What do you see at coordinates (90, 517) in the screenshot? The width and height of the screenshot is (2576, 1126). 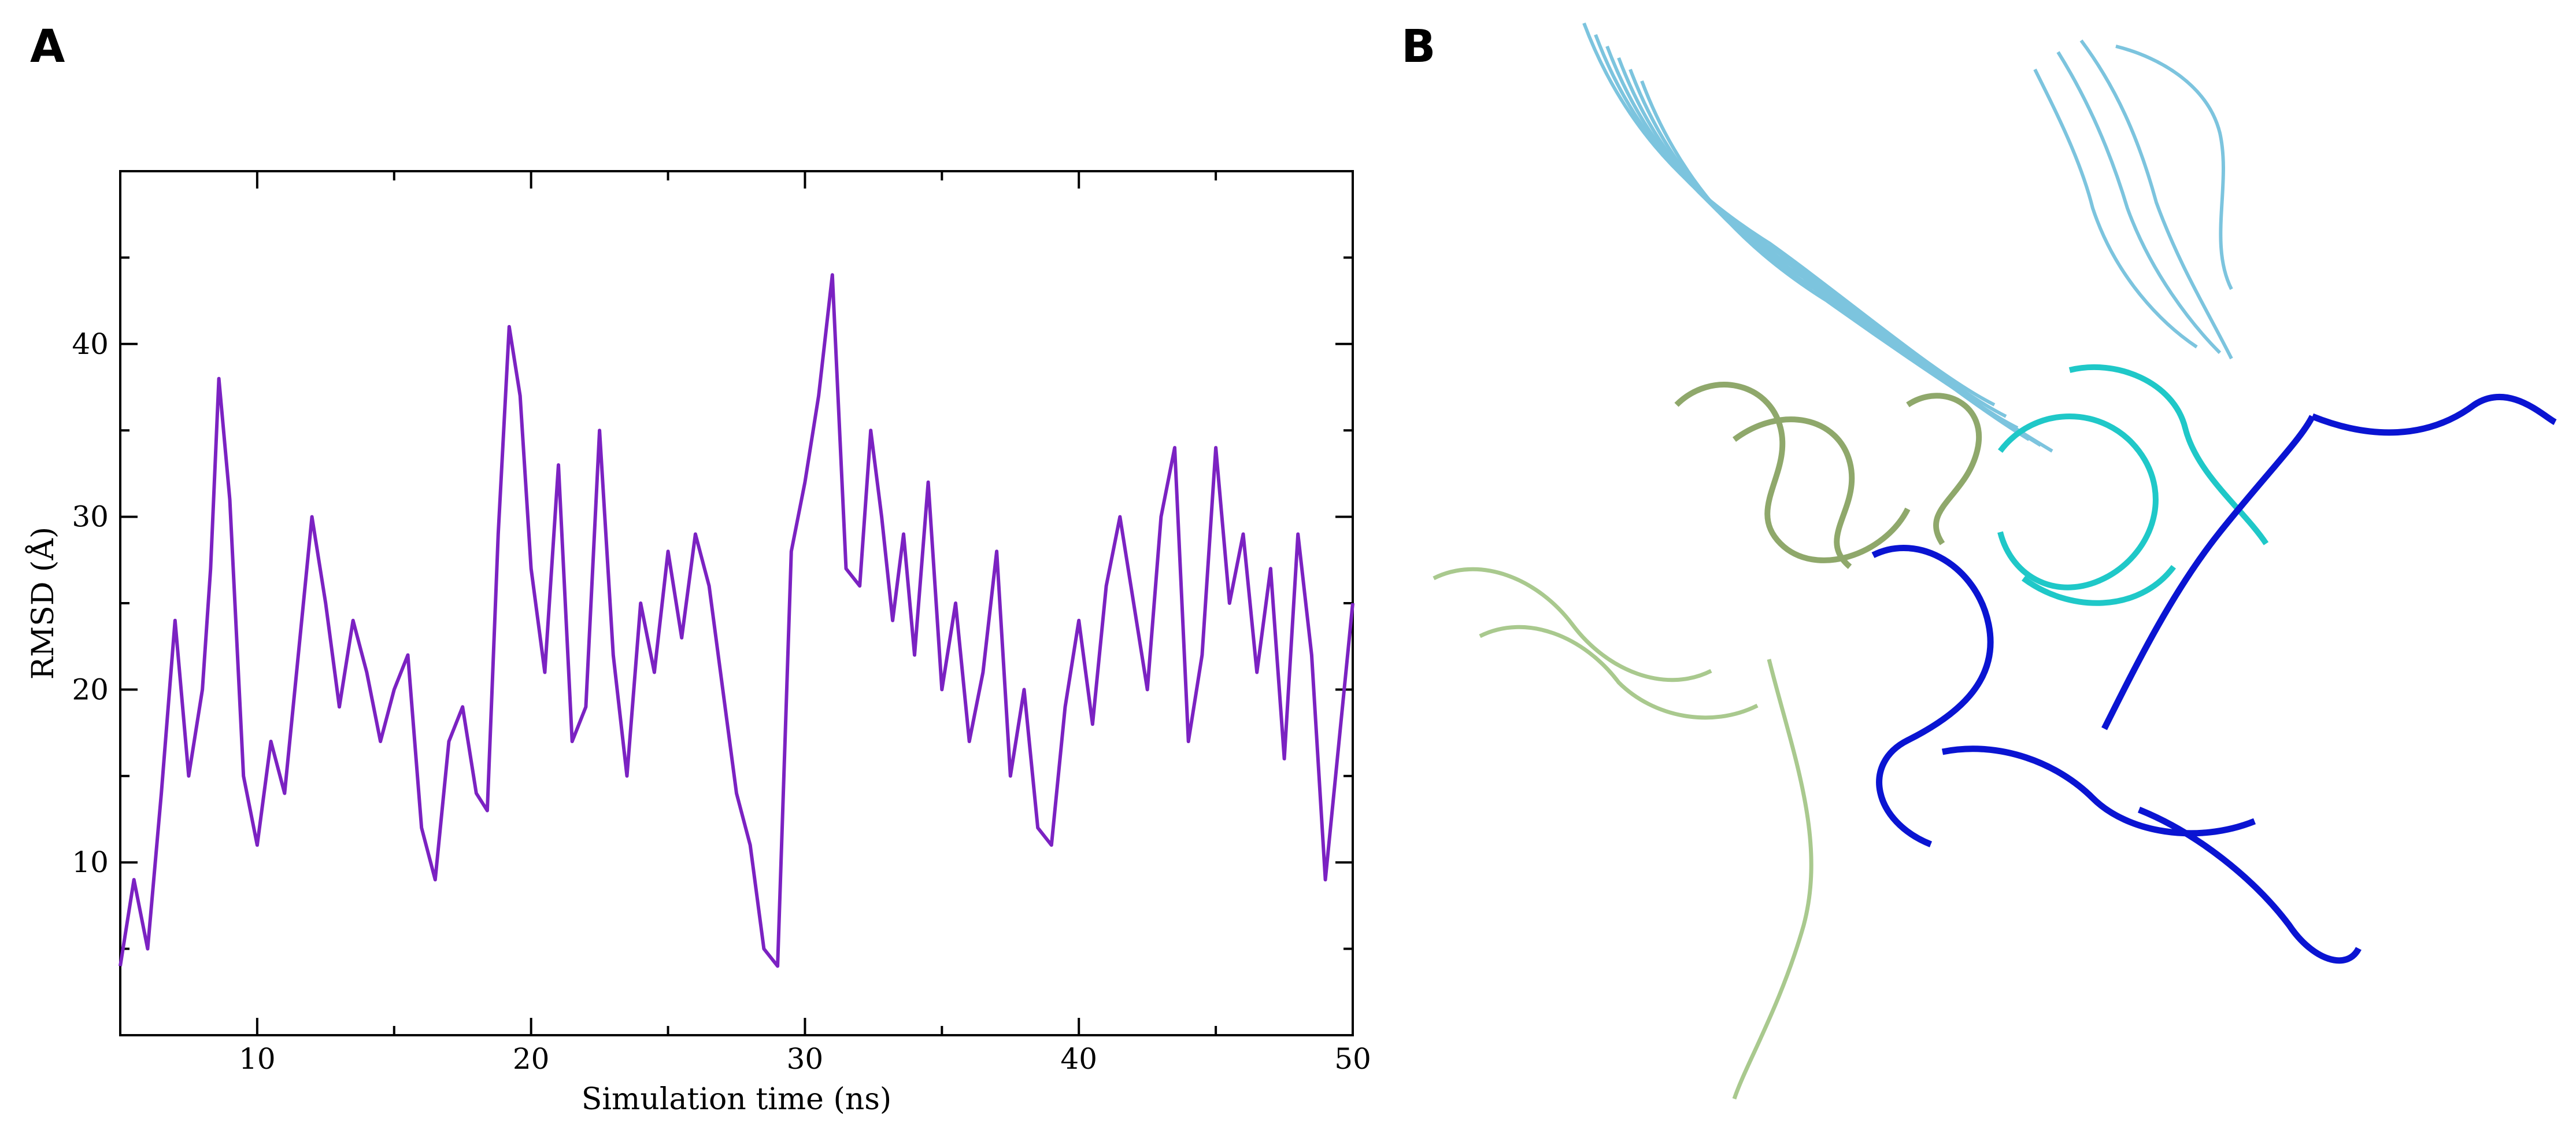 I see `y-tick-label: 30` at bounding box center [90, 517].